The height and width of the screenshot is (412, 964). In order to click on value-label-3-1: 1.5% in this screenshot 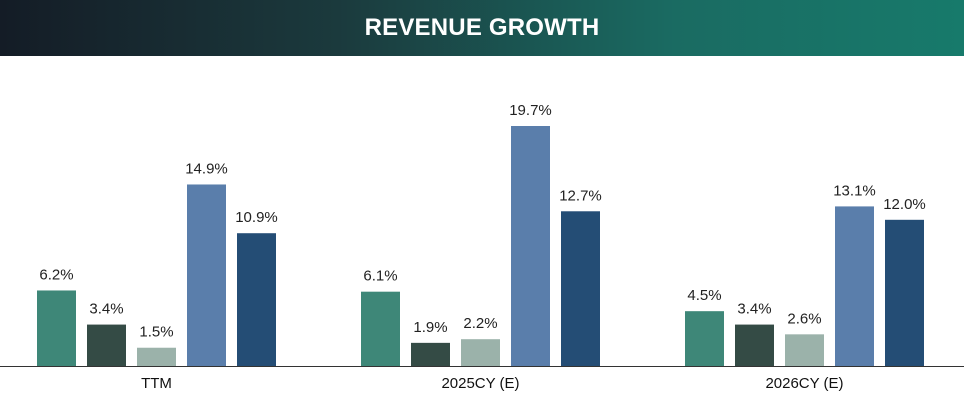, I will do `click(156, 332)`.